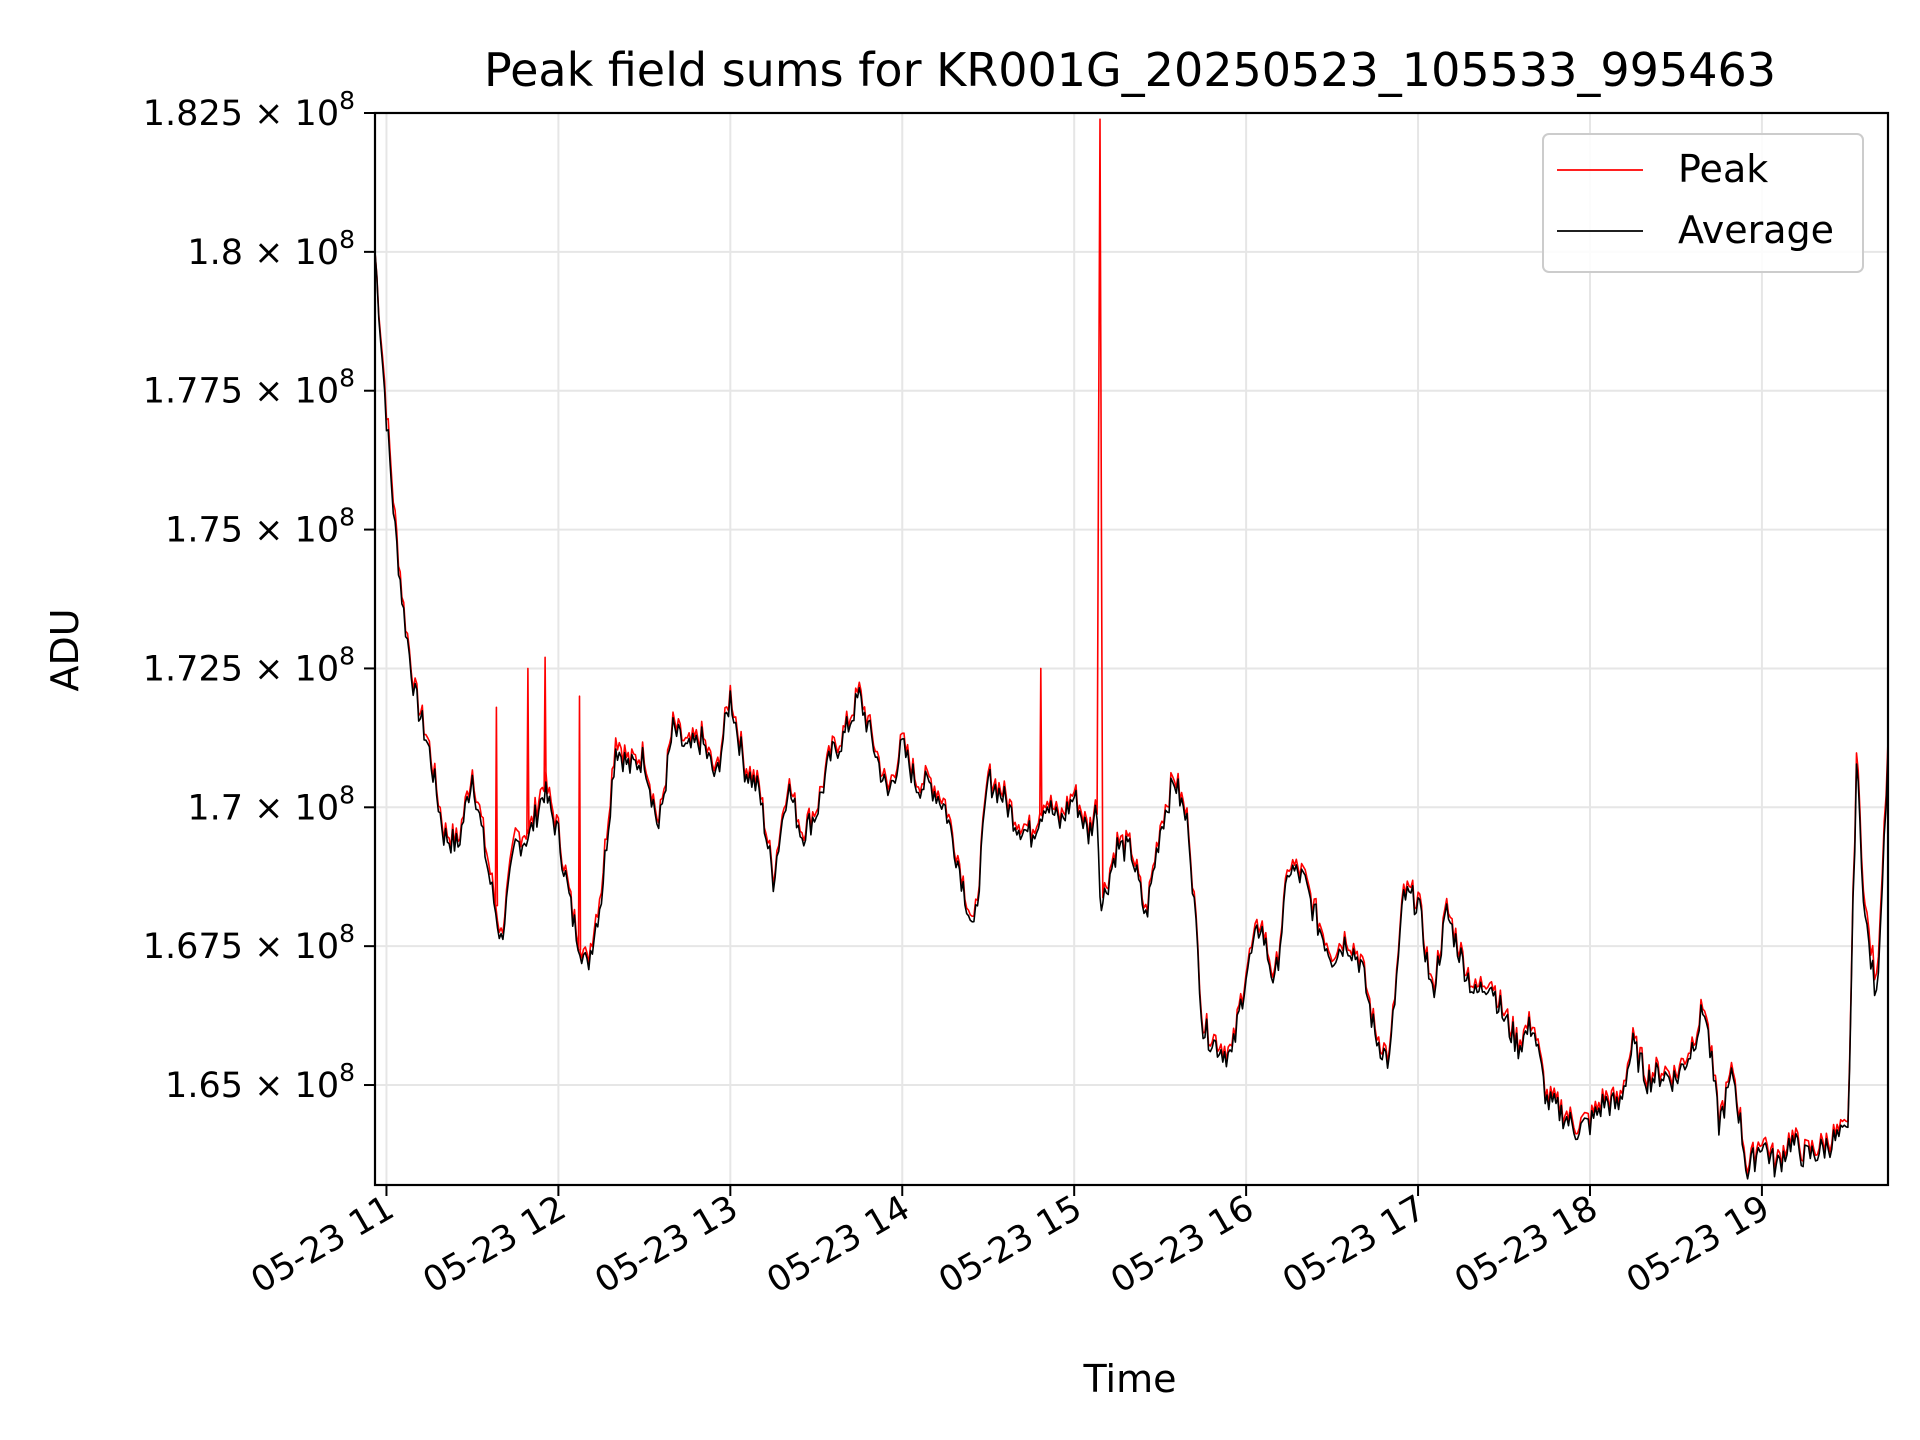 The height and width of the screenshot is (1440, 1920). What do you see at coordinates (1354, 1244) in the screenshot?
I see `x-tick-label: 05-23 17` at bounding box center [1354, 1244].